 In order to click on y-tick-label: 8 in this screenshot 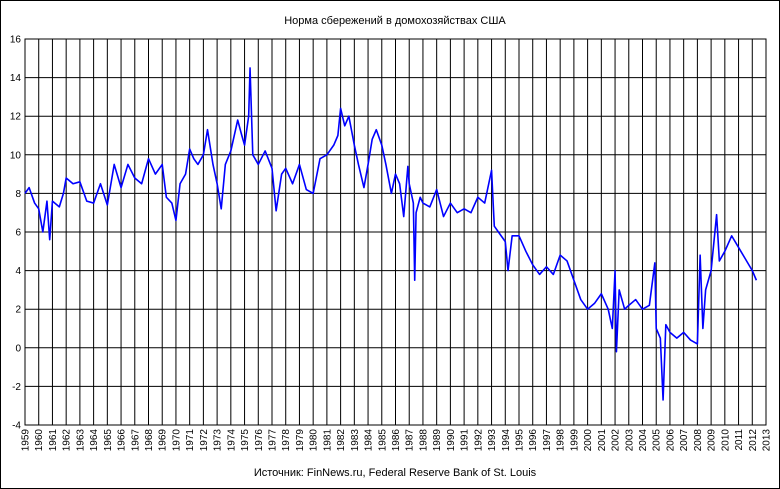, I will do `click(18, 194)`.